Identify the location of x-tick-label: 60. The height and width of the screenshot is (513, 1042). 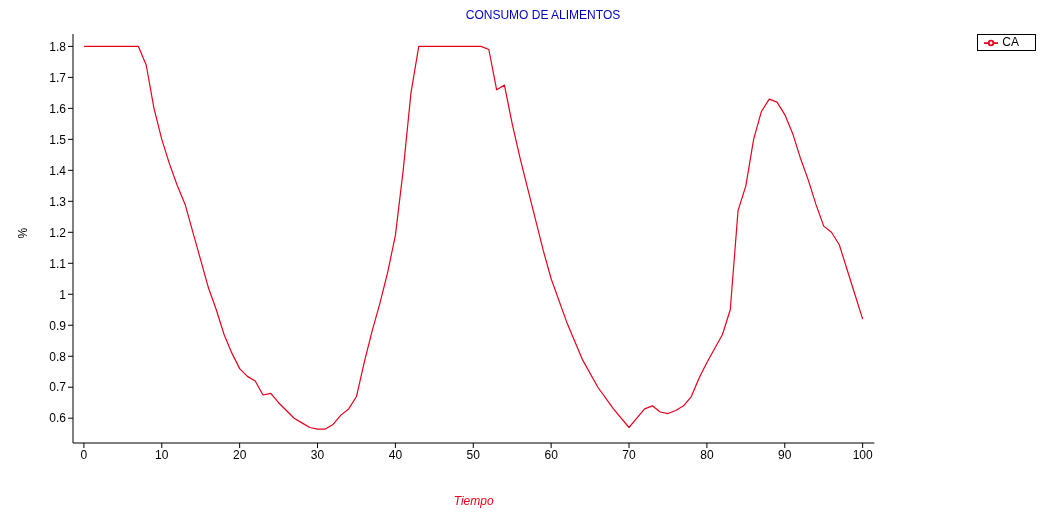
(551, 454).